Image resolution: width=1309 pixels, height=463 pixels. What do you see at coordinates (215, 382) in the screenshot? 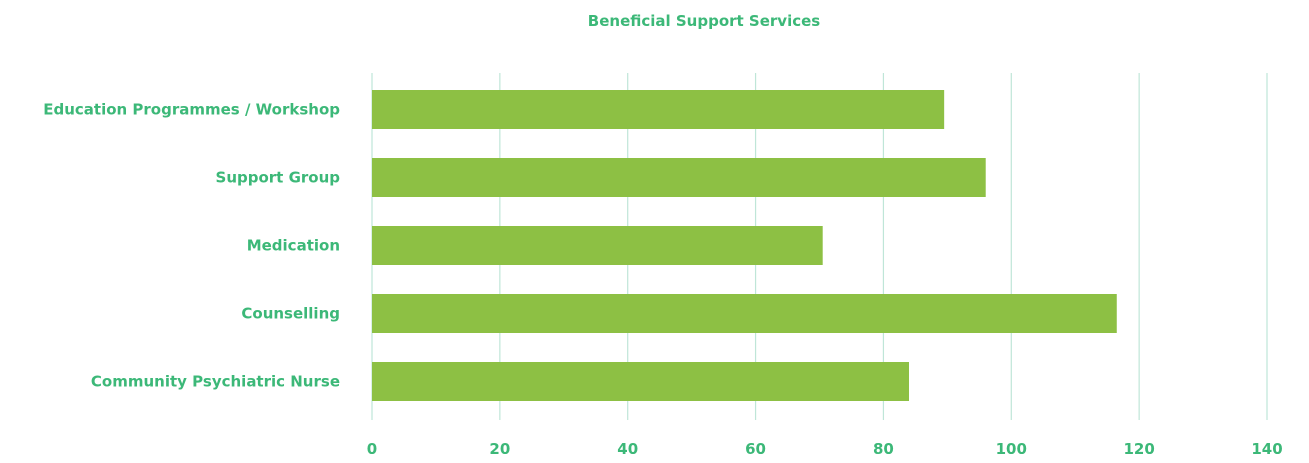
I see `category-label: Community Psychiatric Nurse` at bounding box center [215, 382].